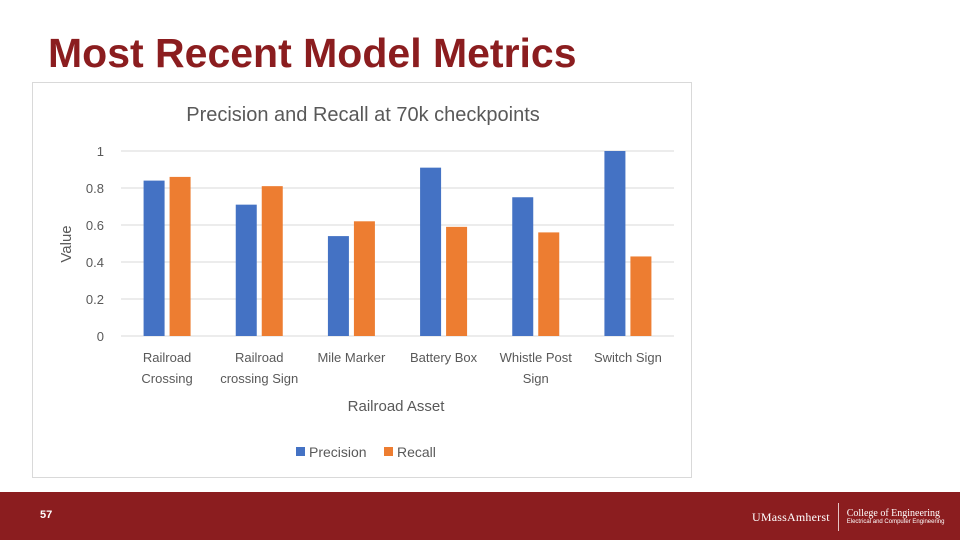 Image resolution: width=960 pixels, height=540 pixels. I want to click on x-axis-label: Railroad Asset, so click(397, 406).